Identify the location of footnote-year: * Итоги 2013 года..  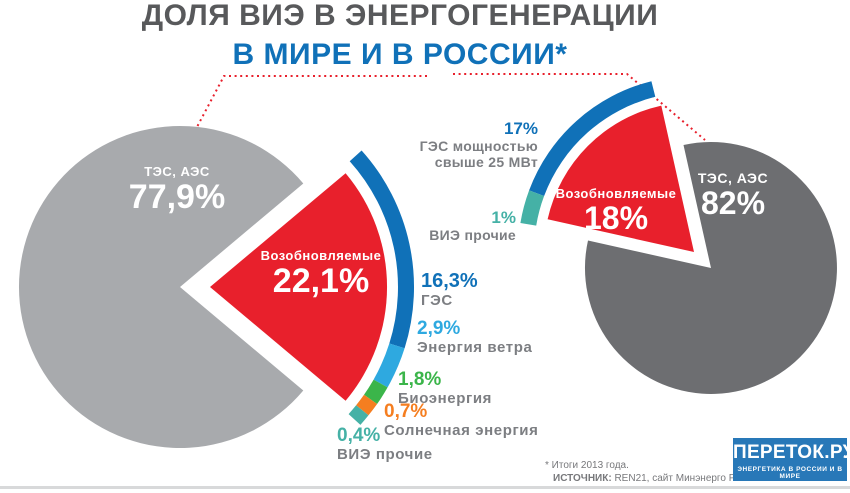
(587, 465).